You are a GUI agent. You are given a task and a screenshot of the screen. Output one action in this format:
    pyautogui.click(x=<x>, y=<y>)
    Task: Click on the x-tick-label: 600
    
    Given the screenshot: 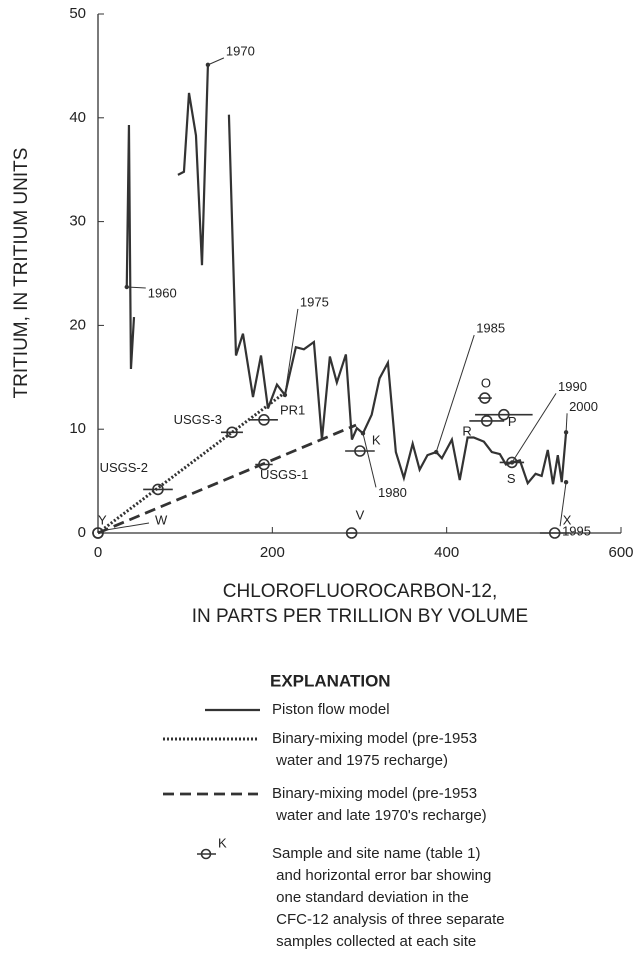 What is the action you would take?
    pyautogui.click(x=620, y=552)
    